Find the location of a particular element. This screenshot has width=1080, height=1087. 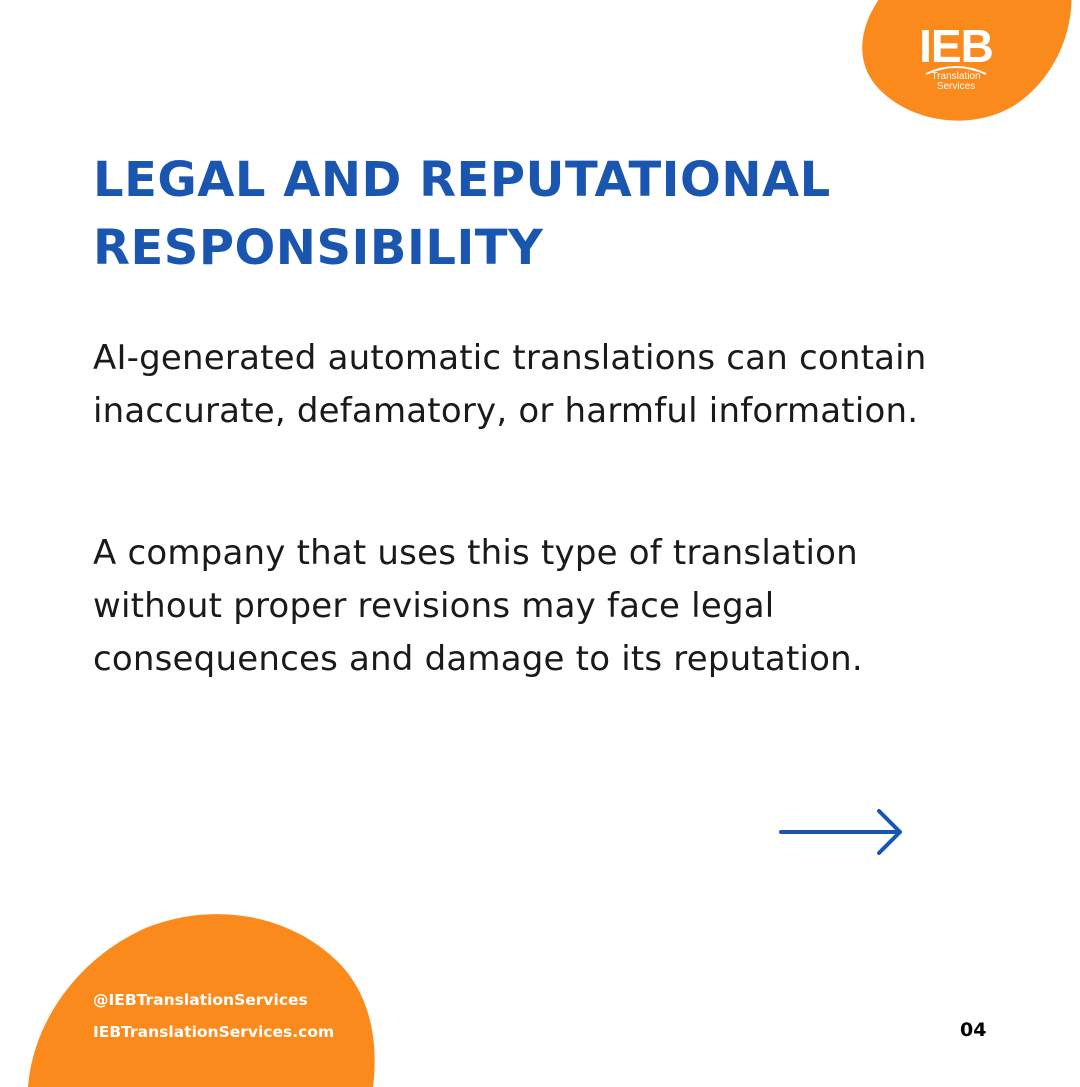

social-handle-link: @IEBTranslationServices is located at coordinates (200, 1000).